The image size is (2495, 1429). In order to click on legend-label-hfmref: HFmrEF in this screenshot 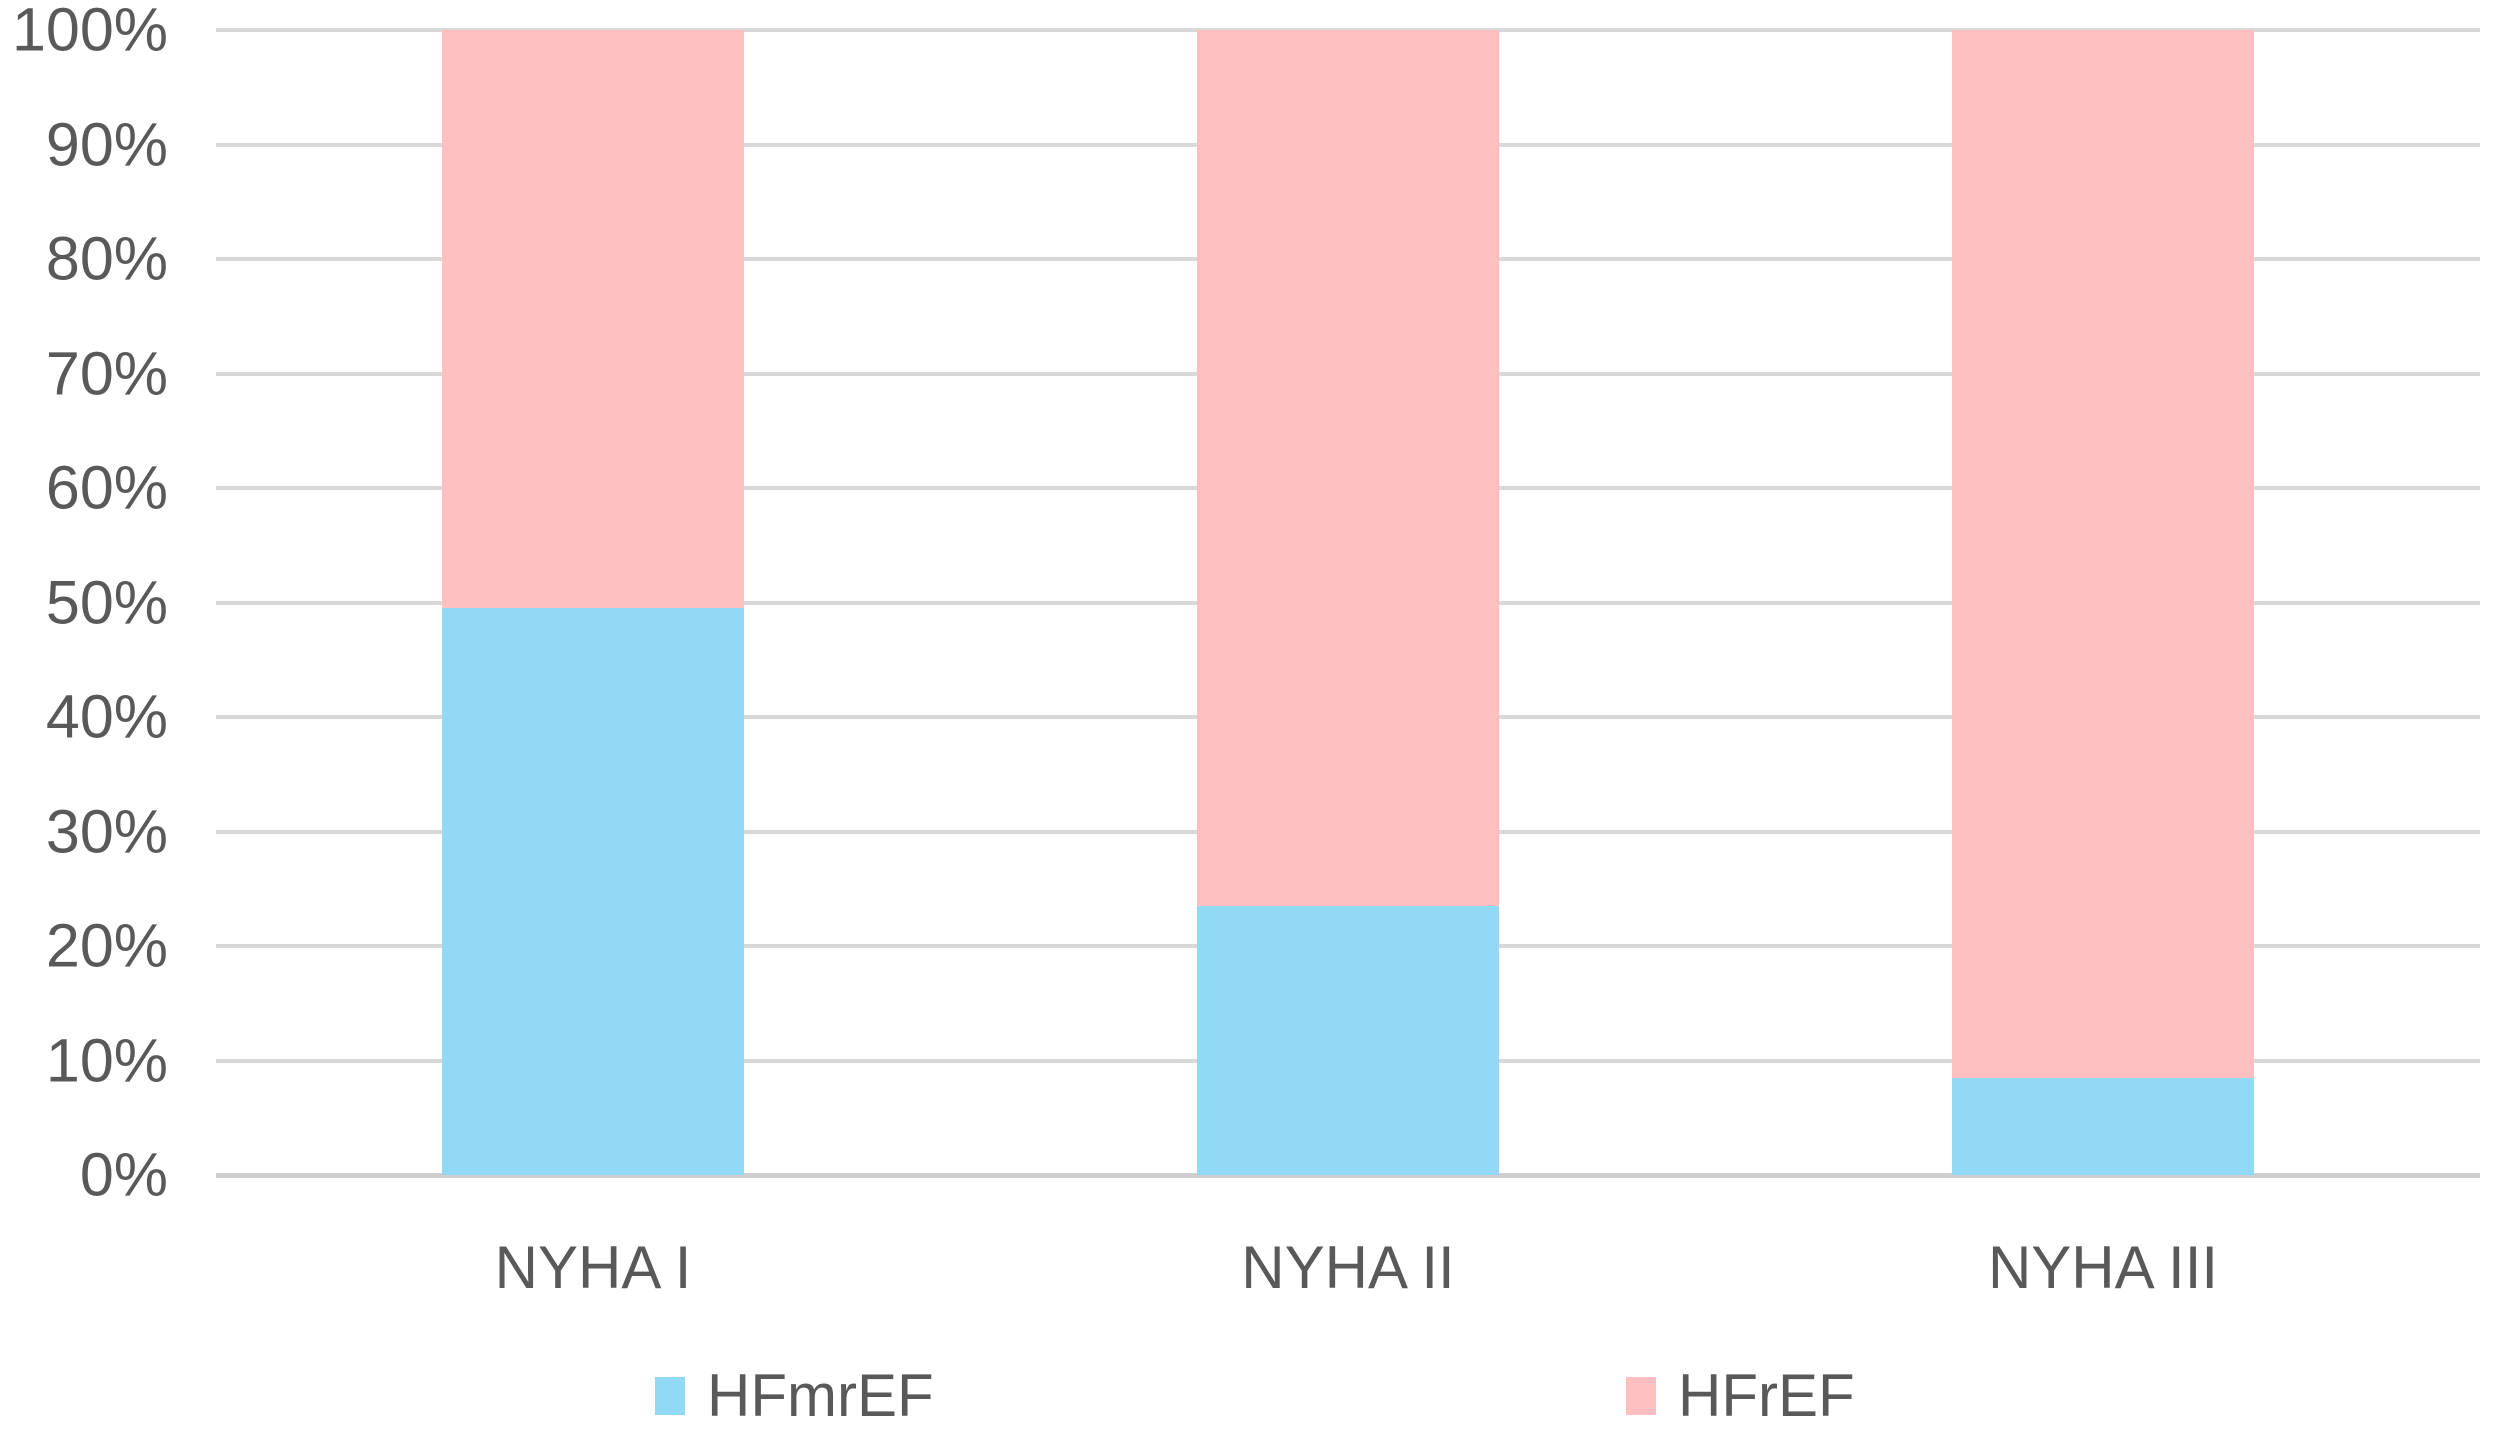, I will do `click(820, 1395)`.